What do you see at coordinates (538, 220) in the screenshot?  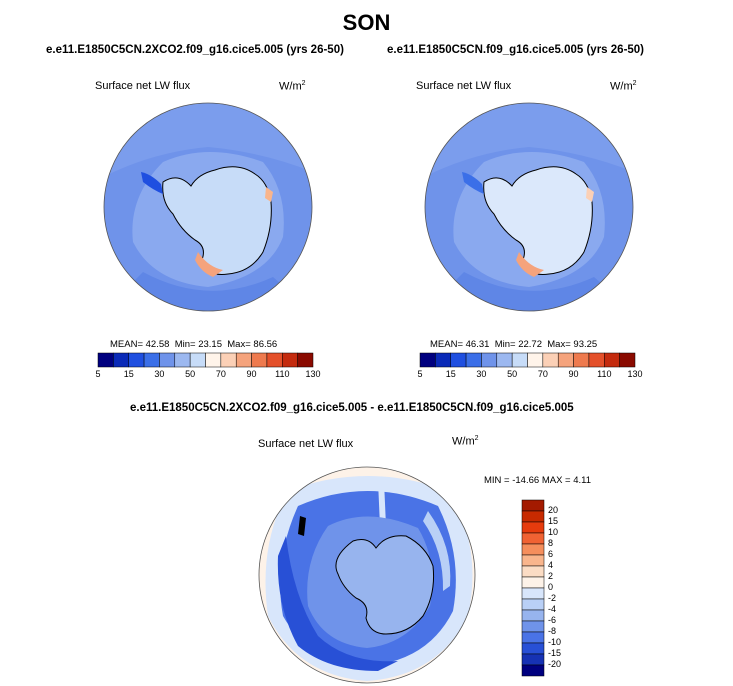 I see `panel2-antarctica` at bounding box center [538, 220].